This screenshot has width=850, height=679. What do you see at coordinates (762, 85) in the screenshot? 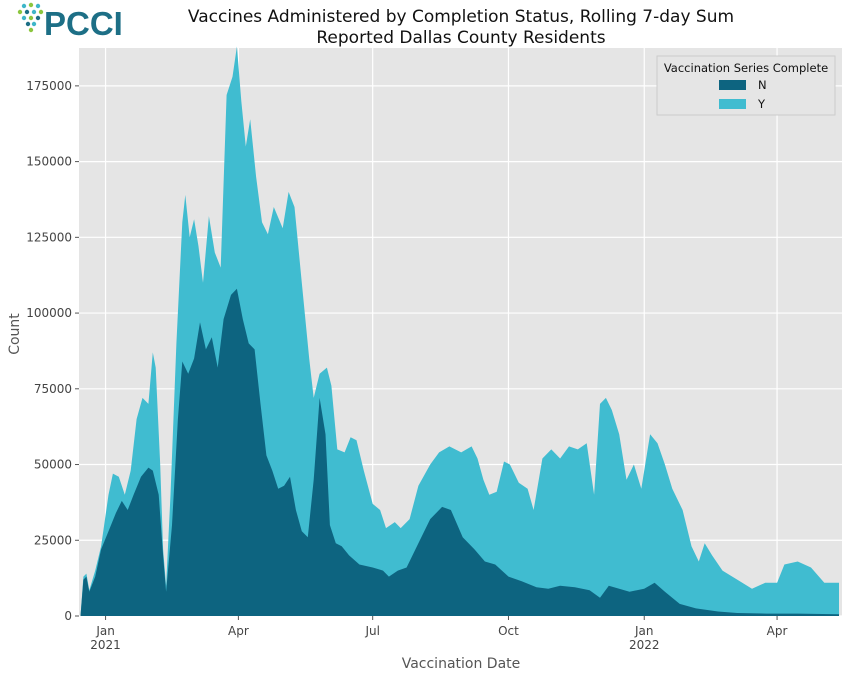
I see `legend-label-n: N` at bounding box center [762, 85].